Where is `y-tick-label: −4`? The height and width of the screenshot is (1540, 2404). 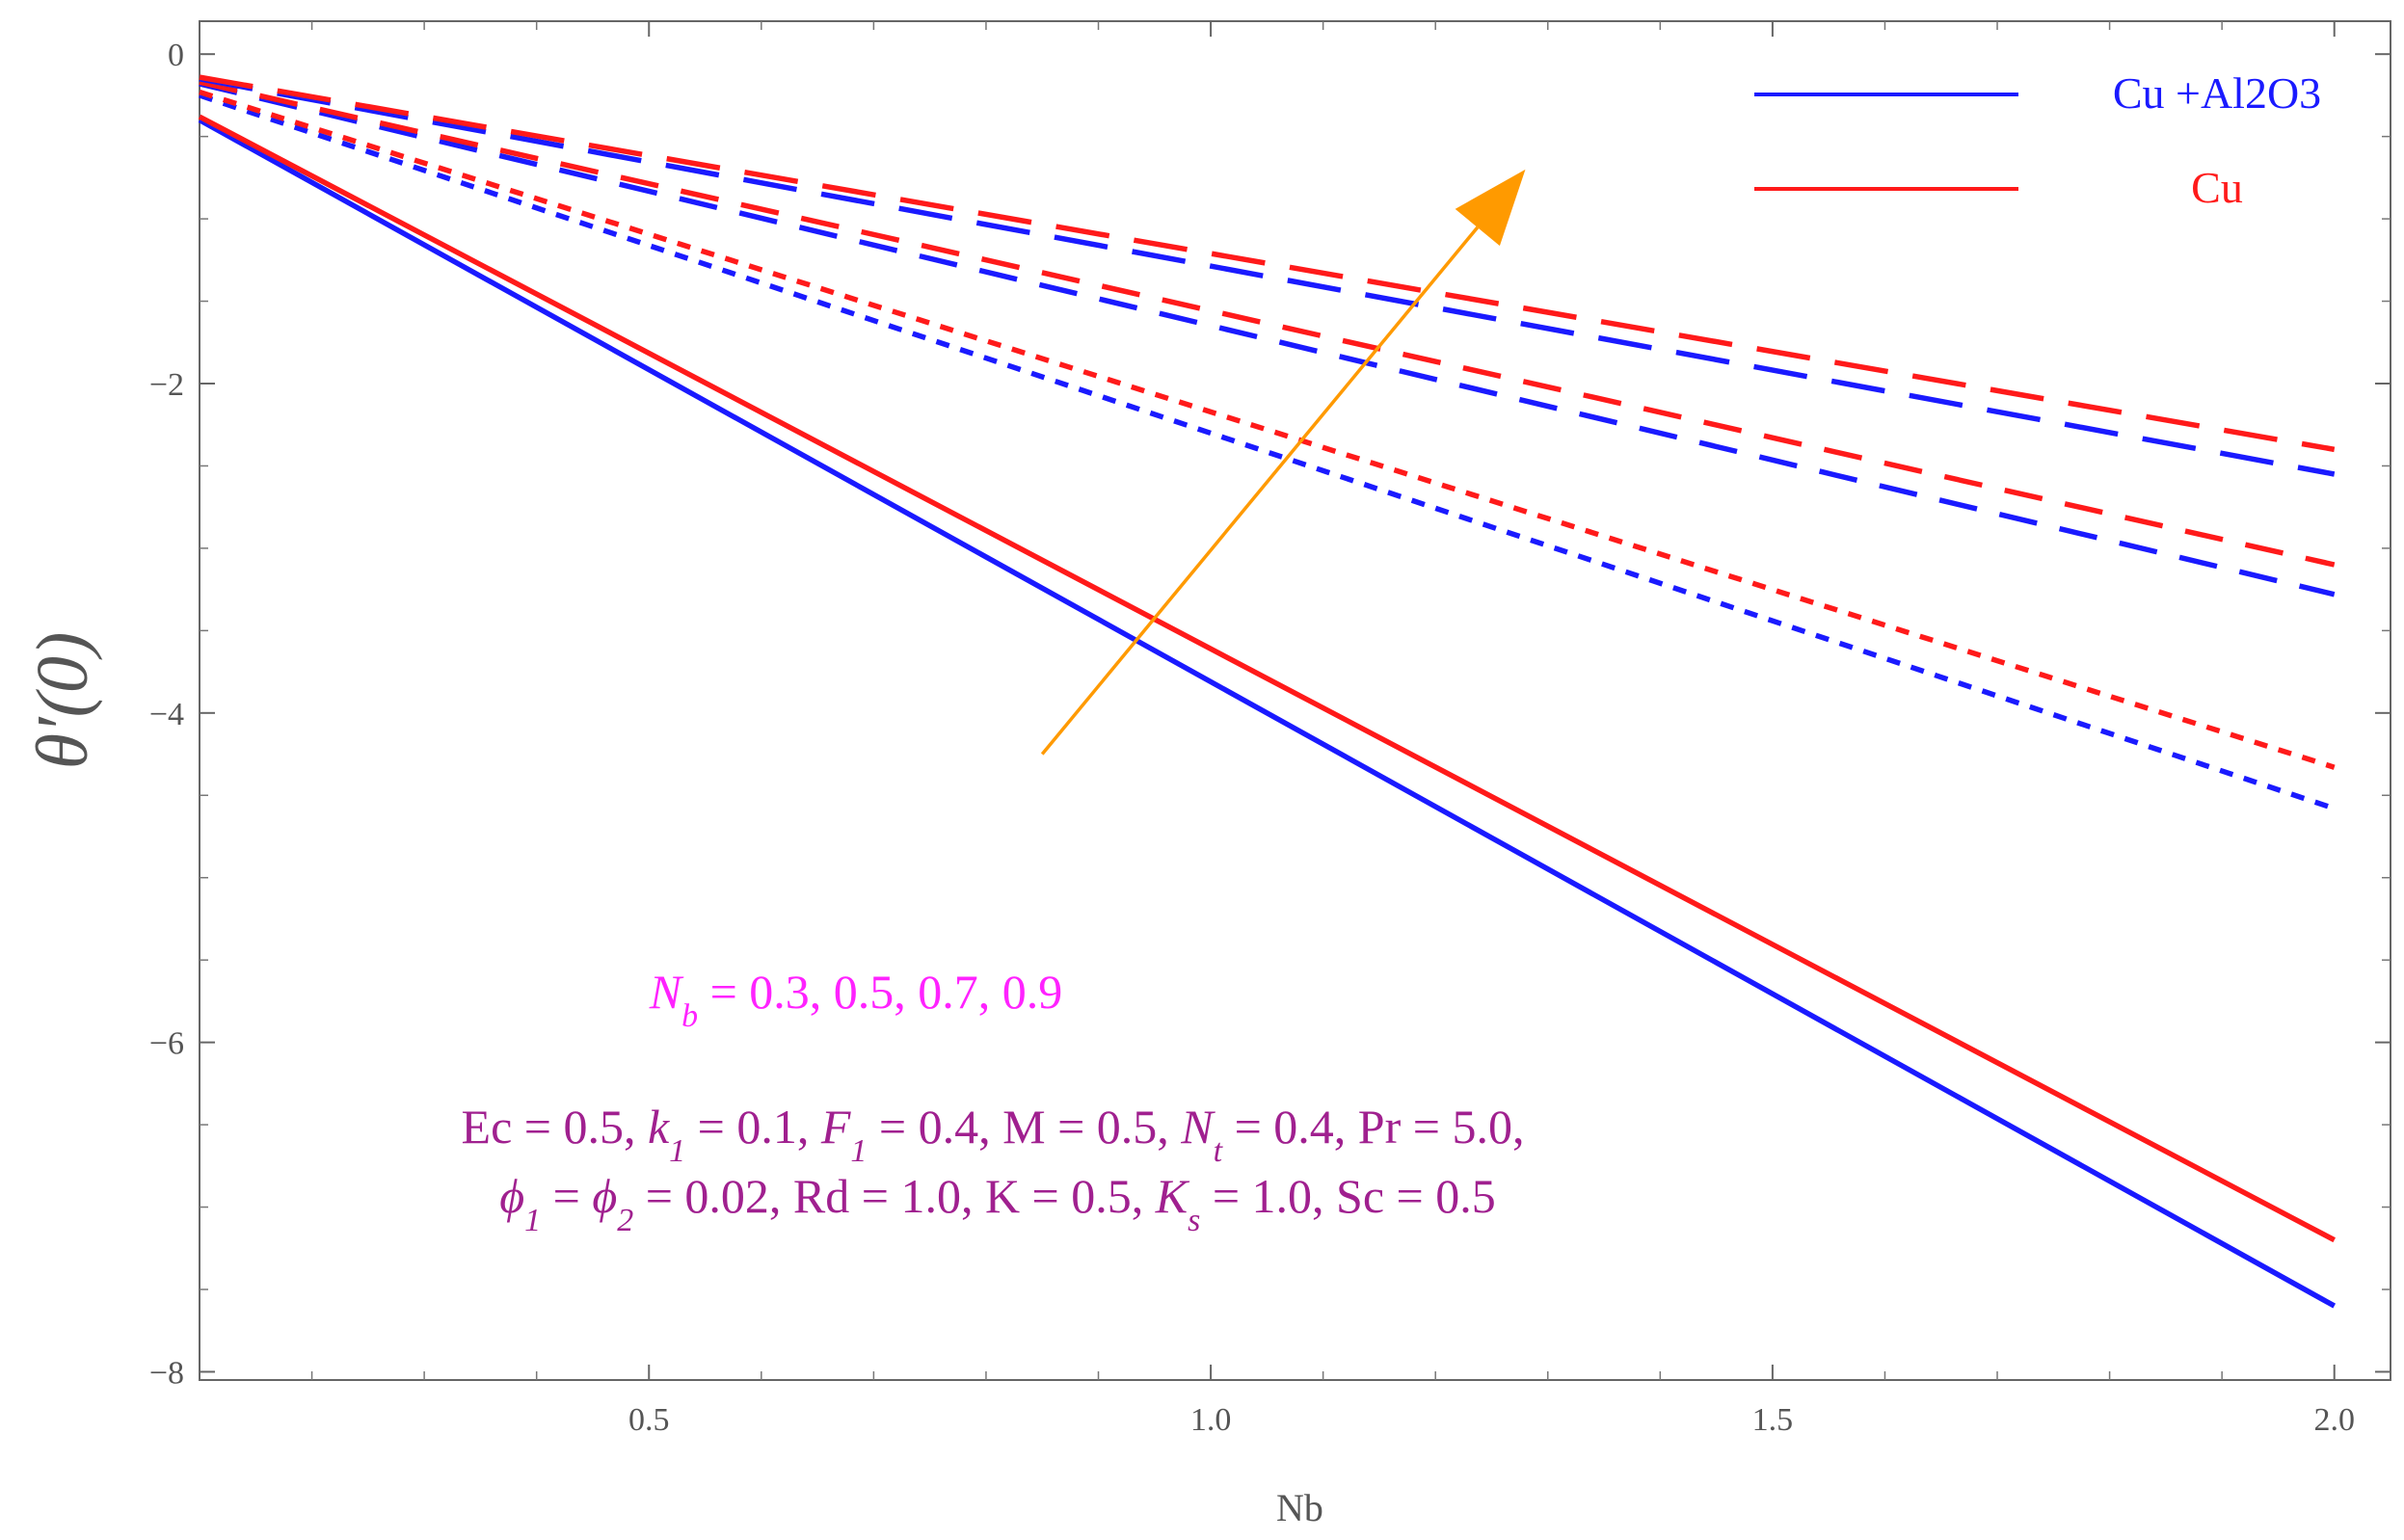
y-tick-label: −4 is located at coordinates (166, 714).